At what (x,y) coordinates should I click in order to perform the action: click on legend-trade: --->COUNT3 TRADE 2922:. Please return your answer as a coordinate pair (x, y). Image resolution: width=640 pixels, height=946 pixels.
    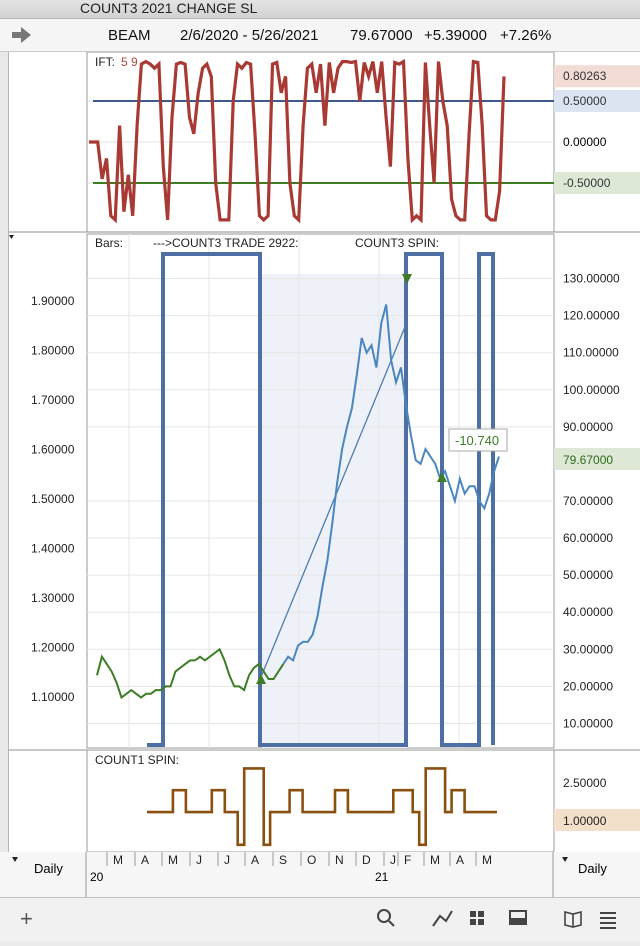
    Looking at the image, I should click on (225, 243).